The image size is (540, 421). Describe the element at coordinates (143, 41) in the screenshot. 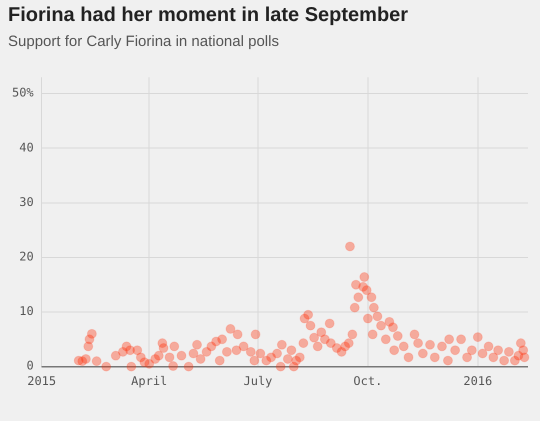

I see `chart-subtitle: Support for Carly Fiorina in national polls` at that location.